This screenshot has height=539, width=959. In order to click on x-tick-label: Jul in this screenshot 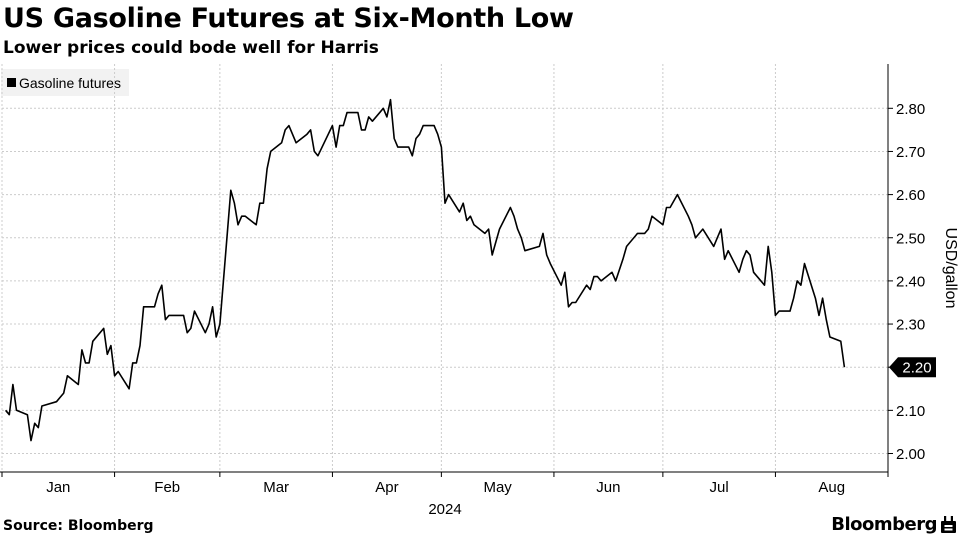, I will do `click(719, 487)`.